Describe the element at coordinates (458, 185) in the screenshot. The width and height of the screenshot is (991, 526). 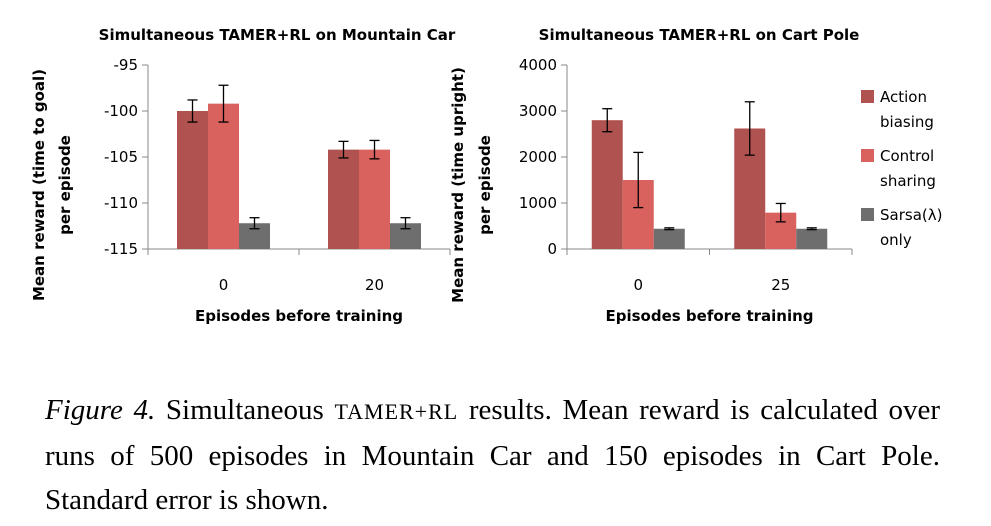
I see `y-axis-label: Mean reward (time upright)` at that location.